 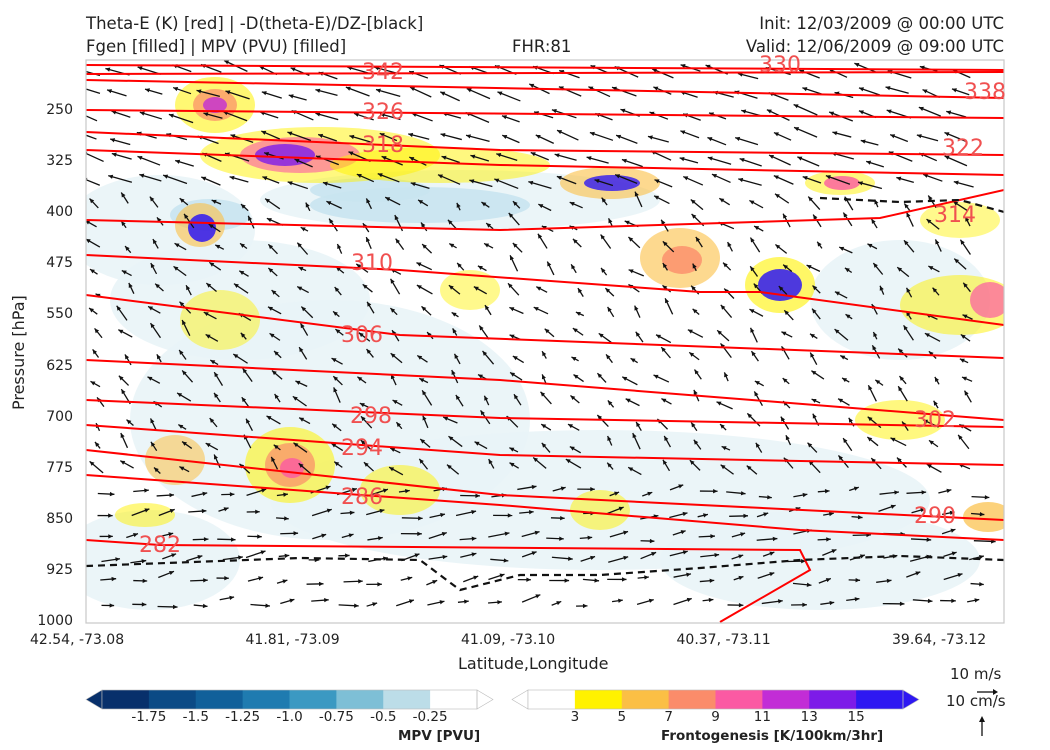 What do you see at coordinates (362, 335) in the screenshot?
I see `theta-e-contour-label: 306` at bounding box center [362, 335].